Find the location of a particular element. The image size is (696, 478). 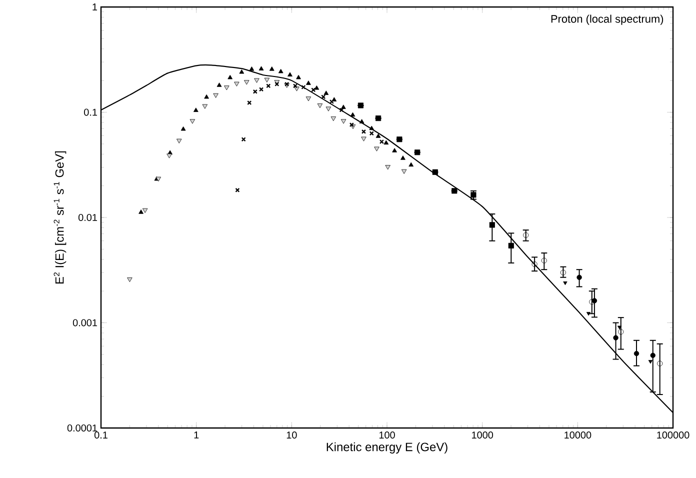

annotation: Proton (local spectrum) is located at coordinates (607, 19).